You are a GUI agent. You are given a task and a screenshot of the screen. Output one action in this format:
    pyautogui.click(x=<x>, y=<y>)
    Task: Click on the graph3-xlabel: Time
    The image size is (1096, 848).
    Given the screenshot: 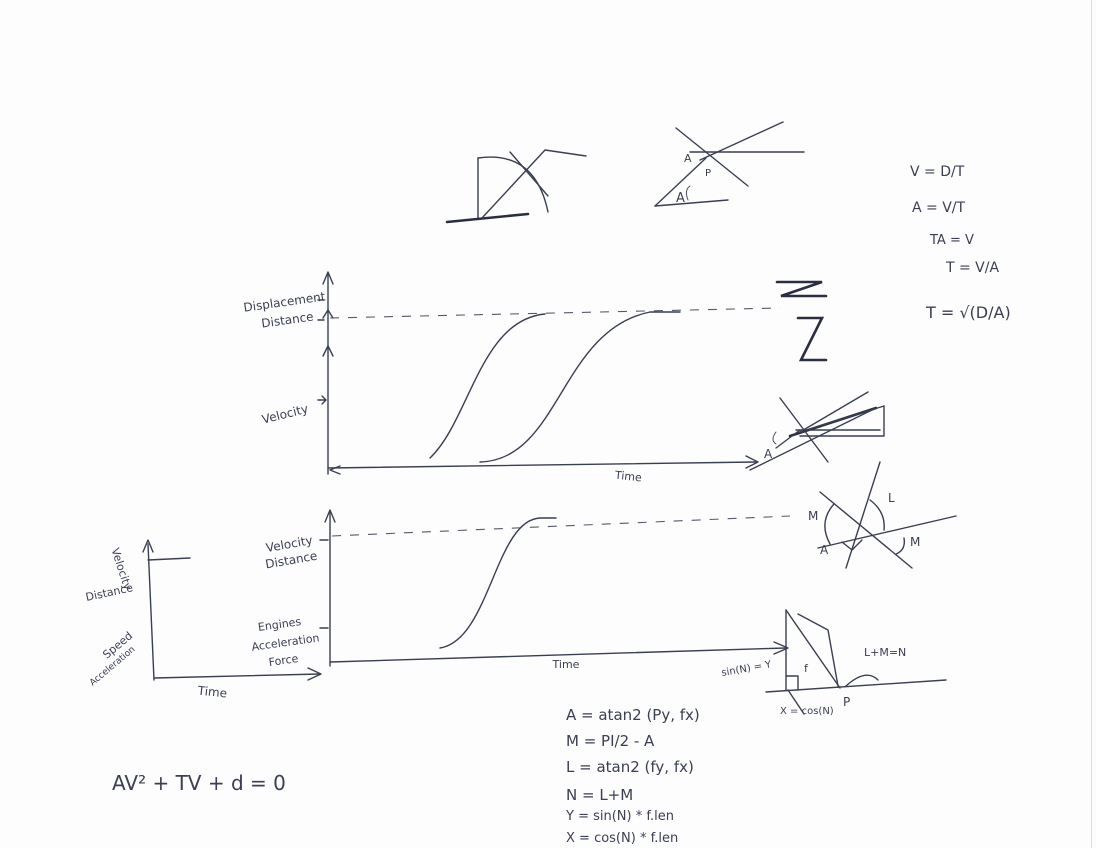 What is the action you would take?
    pyautogui.click(x=212, y=691)
    